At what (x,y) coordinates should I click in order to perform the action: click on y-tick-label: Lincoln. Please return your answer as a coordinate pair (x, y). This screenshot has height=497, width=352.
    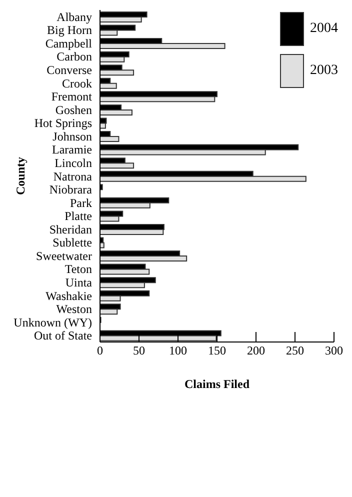
    Looking at the image, I should click on (73, 163).